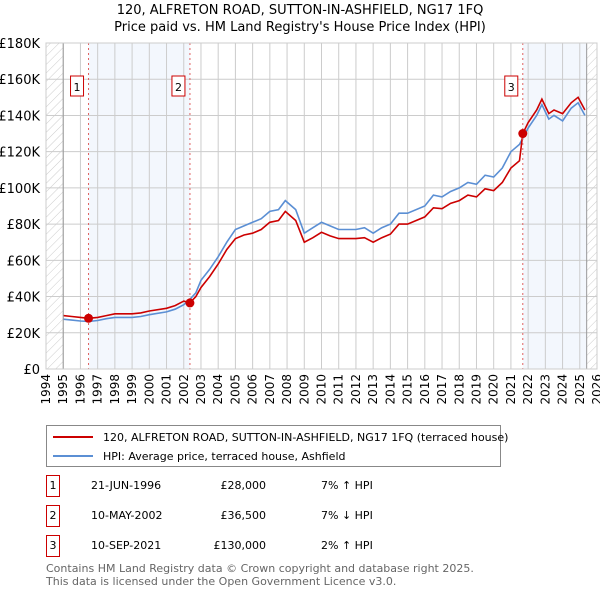 The image size is (600, 590). What do you see at coordinates (408, 389) in the screenshot?
I see `x-tick-label: 2015` at bounding box center [408, 389].